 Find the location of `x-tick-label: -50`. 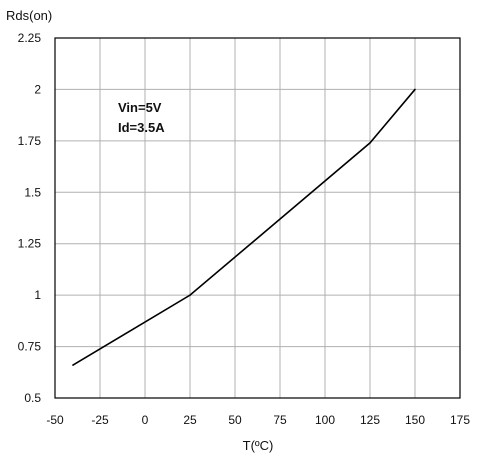

x-tick-label: -50 is located at coordinates (55, 420).